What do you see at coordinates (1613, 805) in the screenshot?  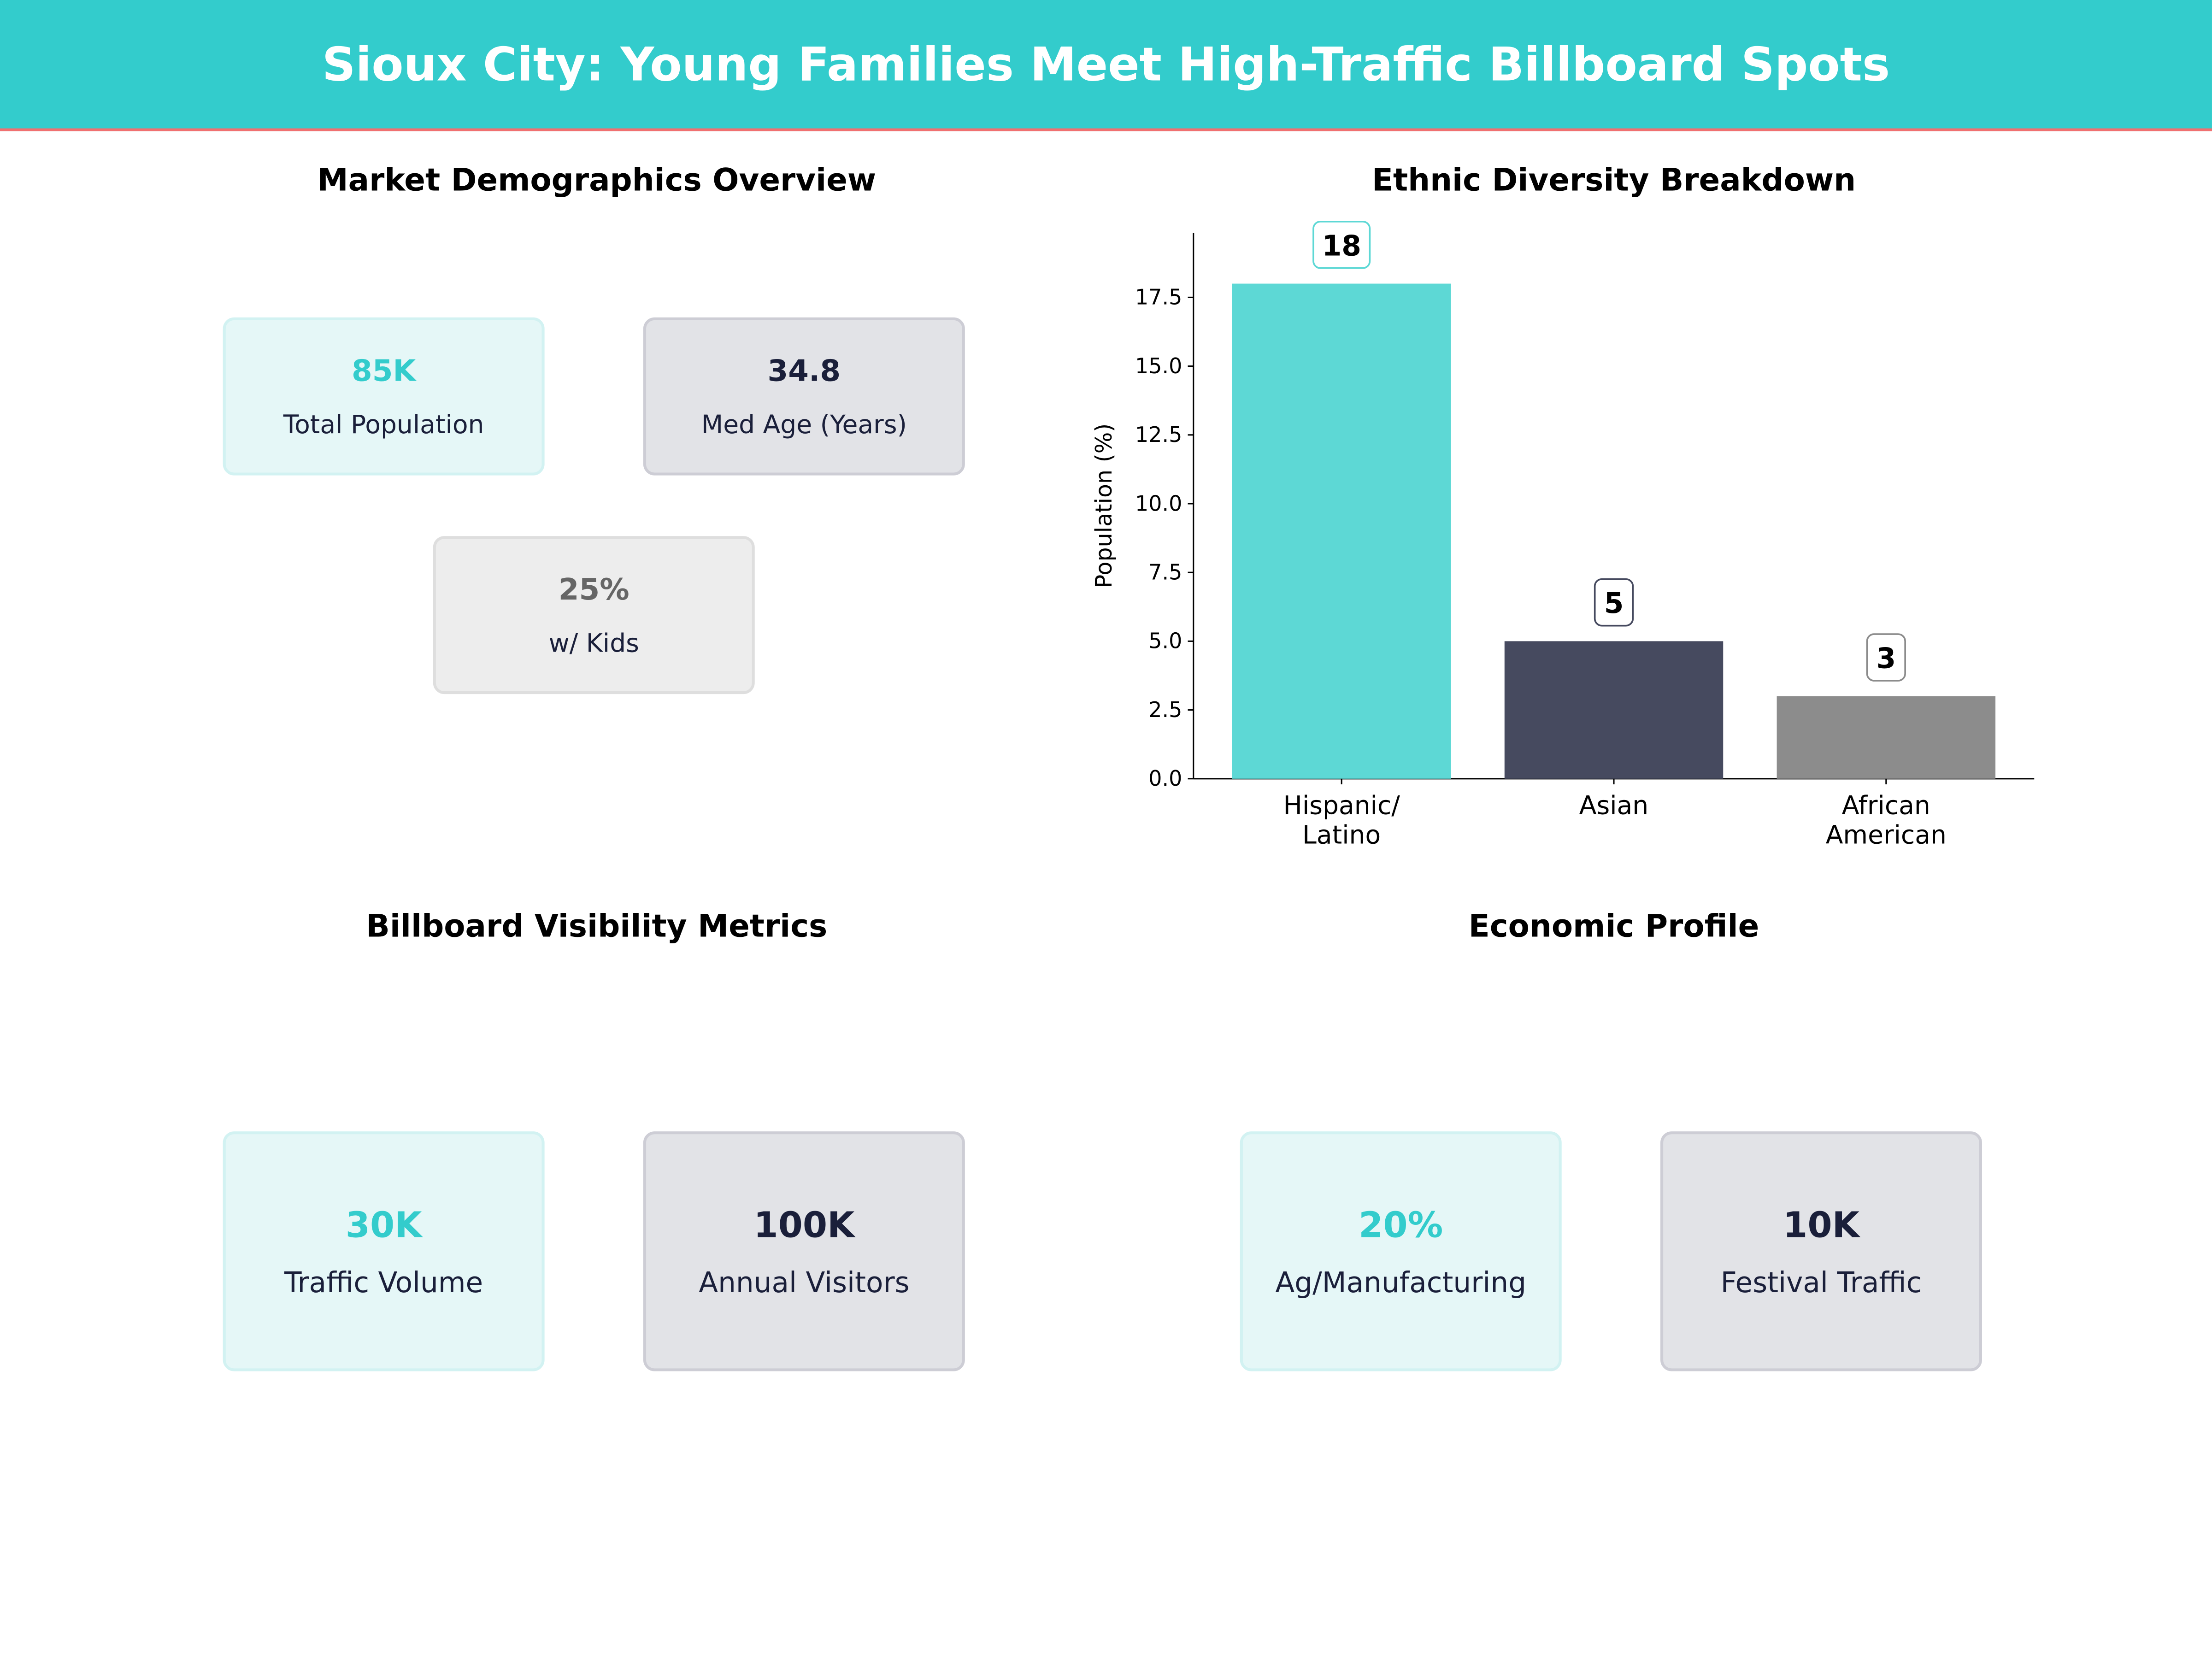 I see `x-tick-label: Asian` at bounding box center [1613, 805].